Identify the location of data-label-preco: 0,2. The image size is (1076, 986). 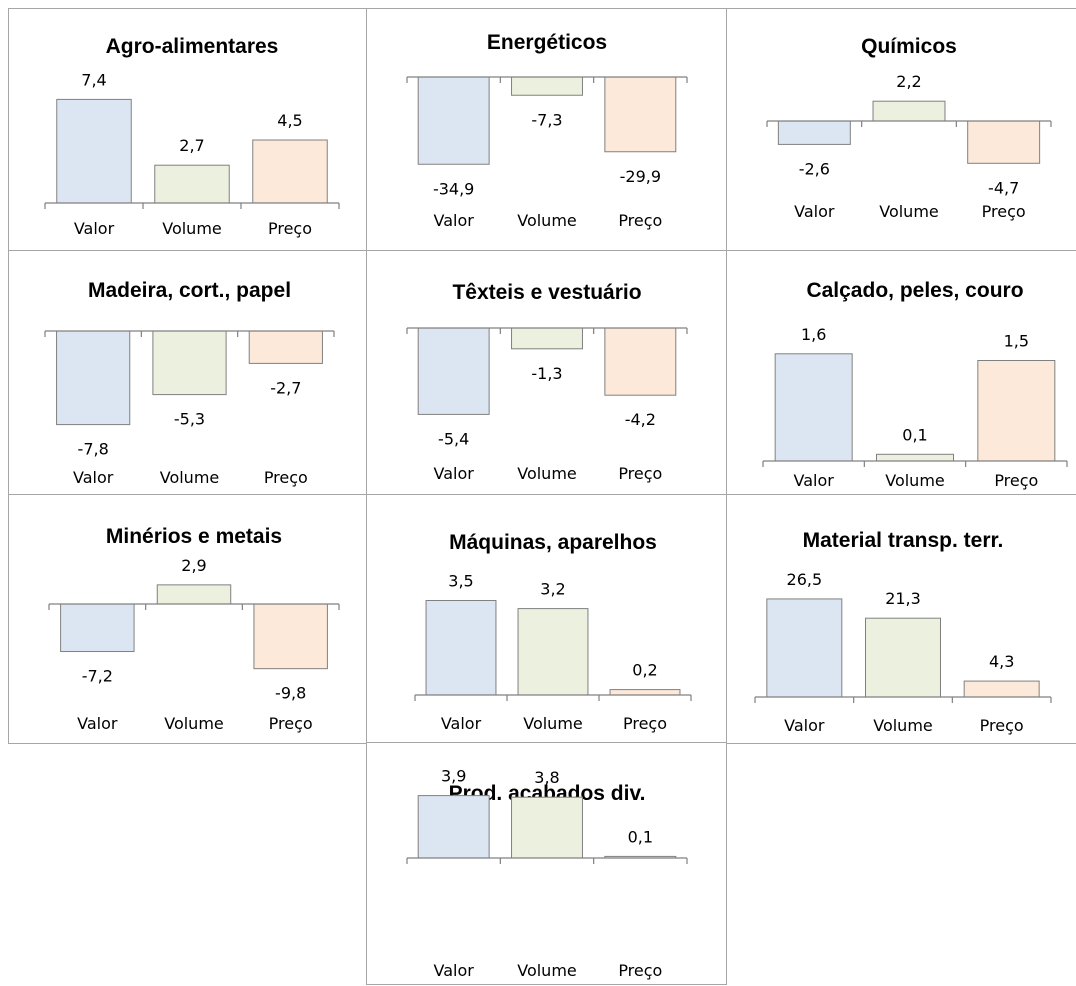
(644, 670).